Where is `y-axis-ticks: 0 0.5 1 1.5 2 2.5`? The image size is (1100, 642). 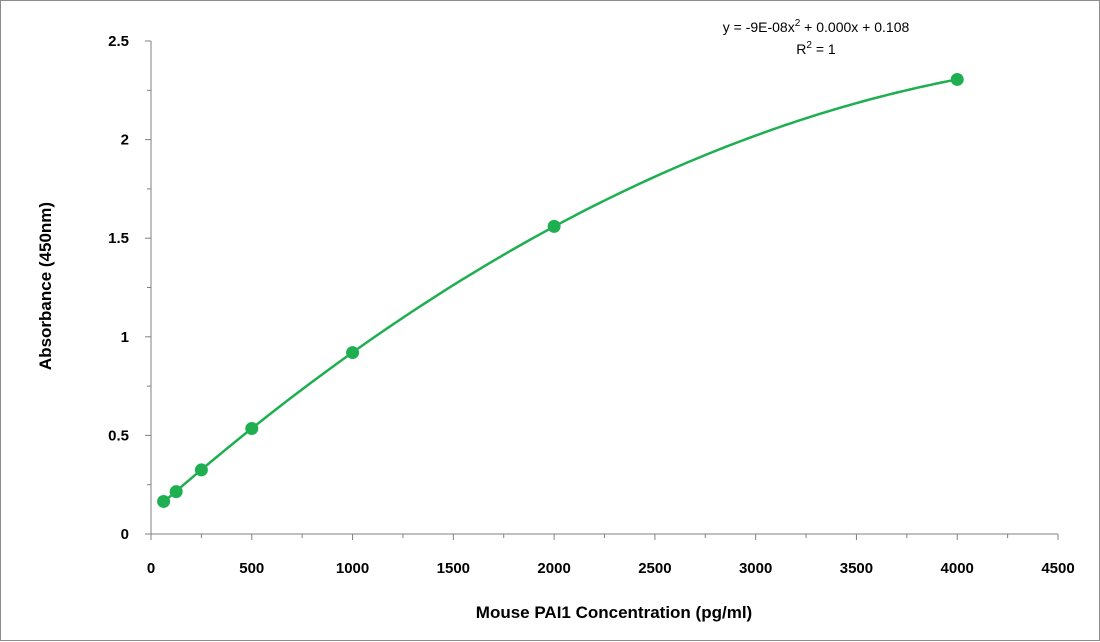 y-axis-ticks: 0 0.5 1 1.5 2 2.5 is located at coordinates (129, 288).